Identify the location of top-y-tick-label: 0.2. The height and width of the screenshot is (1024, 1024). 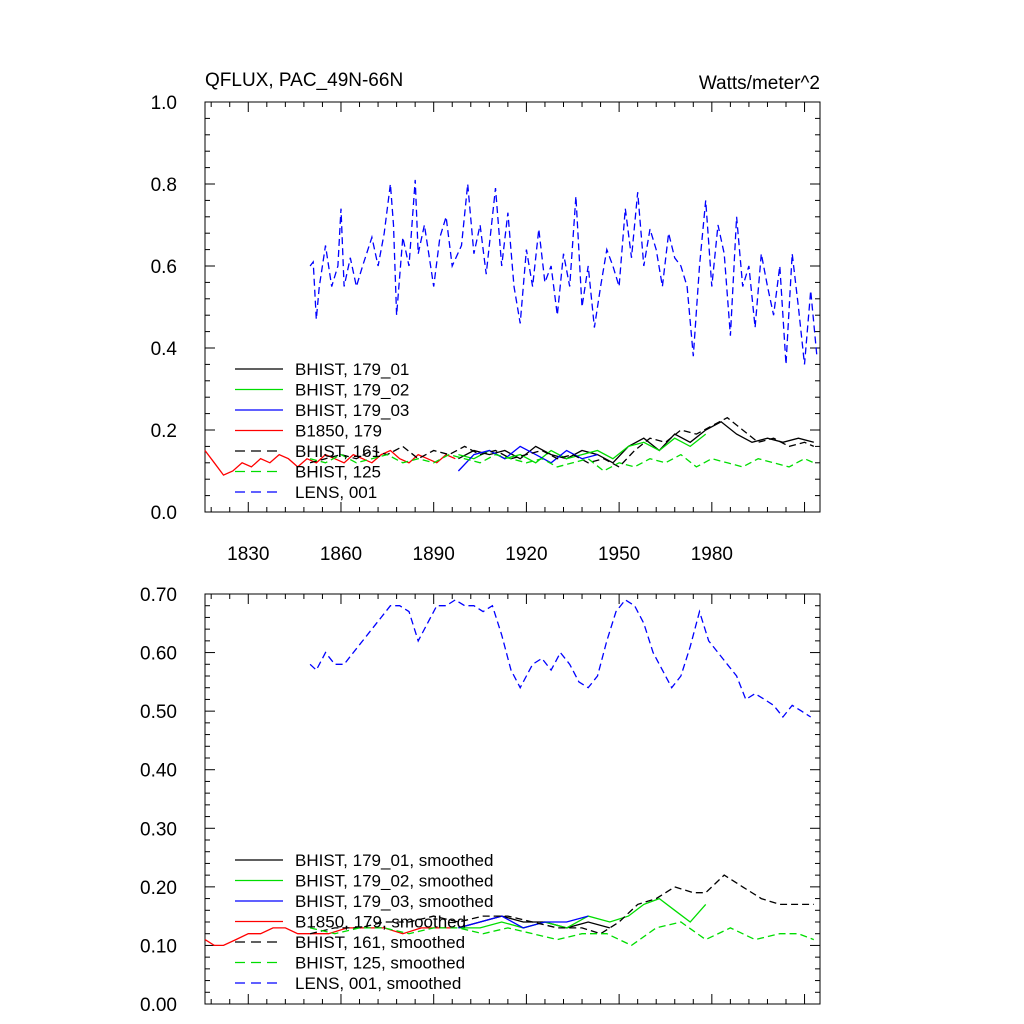
(164, 431).